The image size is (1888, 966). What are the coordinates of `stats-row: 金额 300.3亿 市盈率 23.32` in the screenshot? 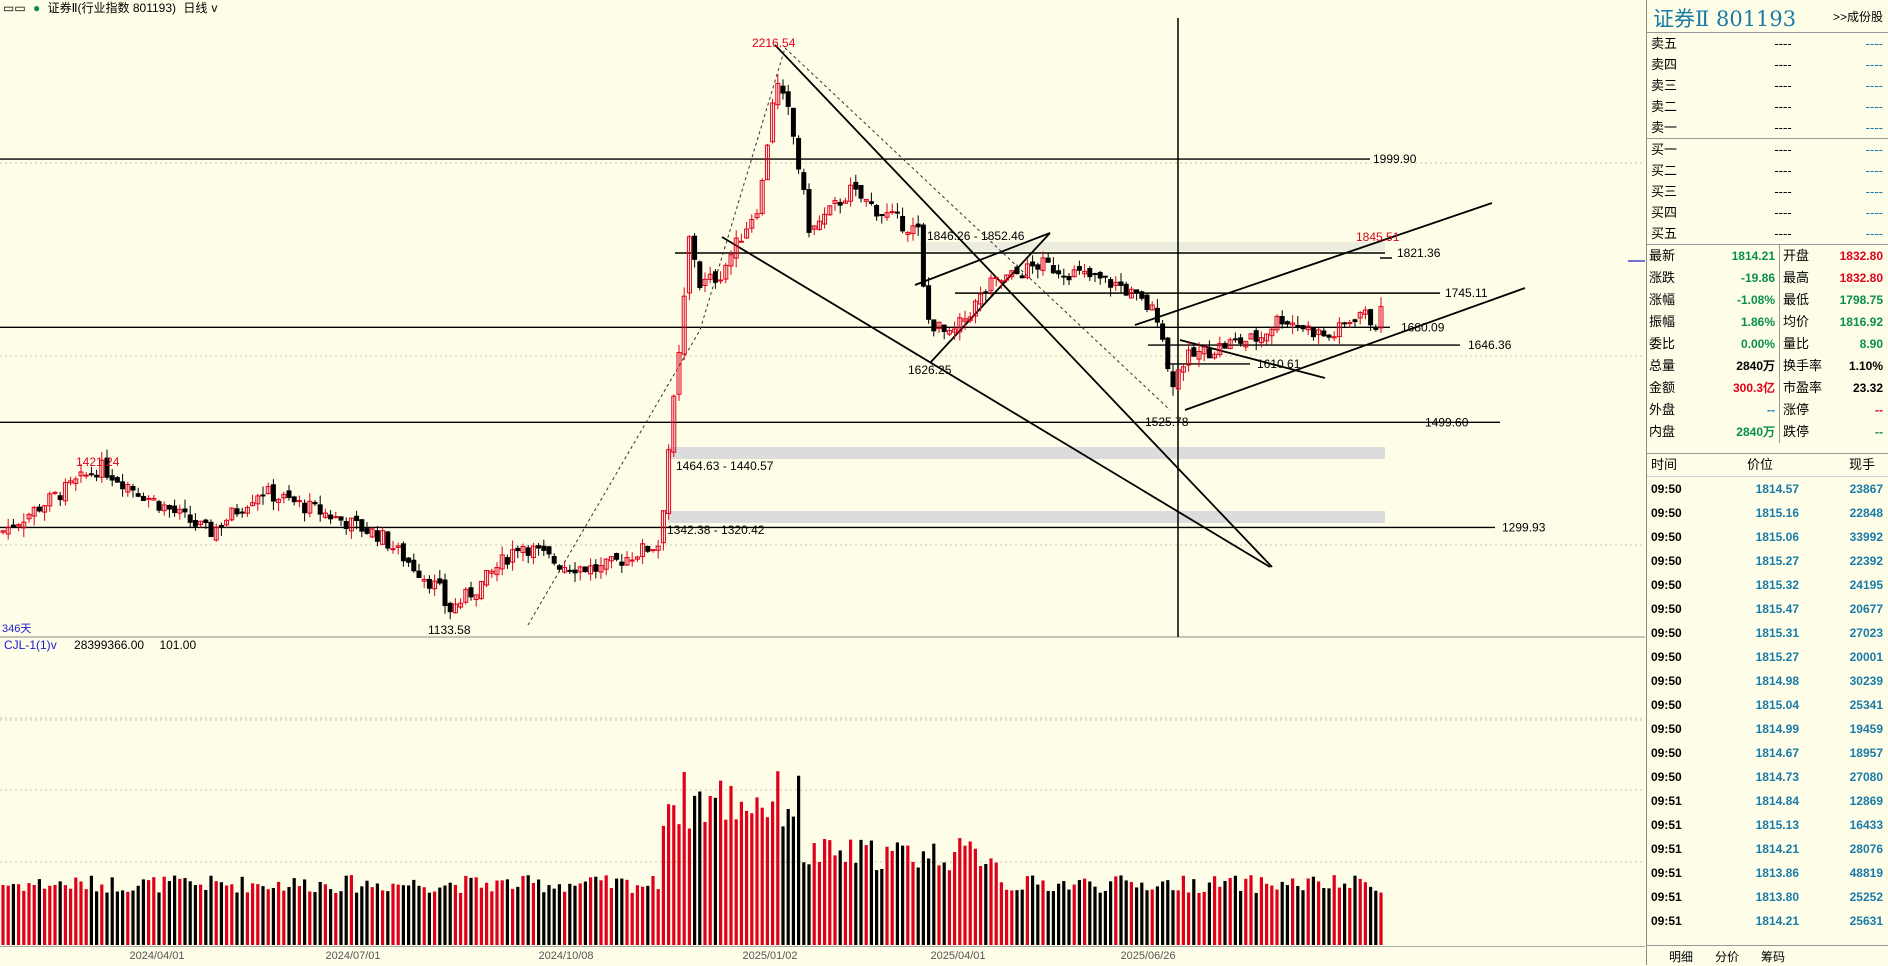 It's located at (1767, 388).